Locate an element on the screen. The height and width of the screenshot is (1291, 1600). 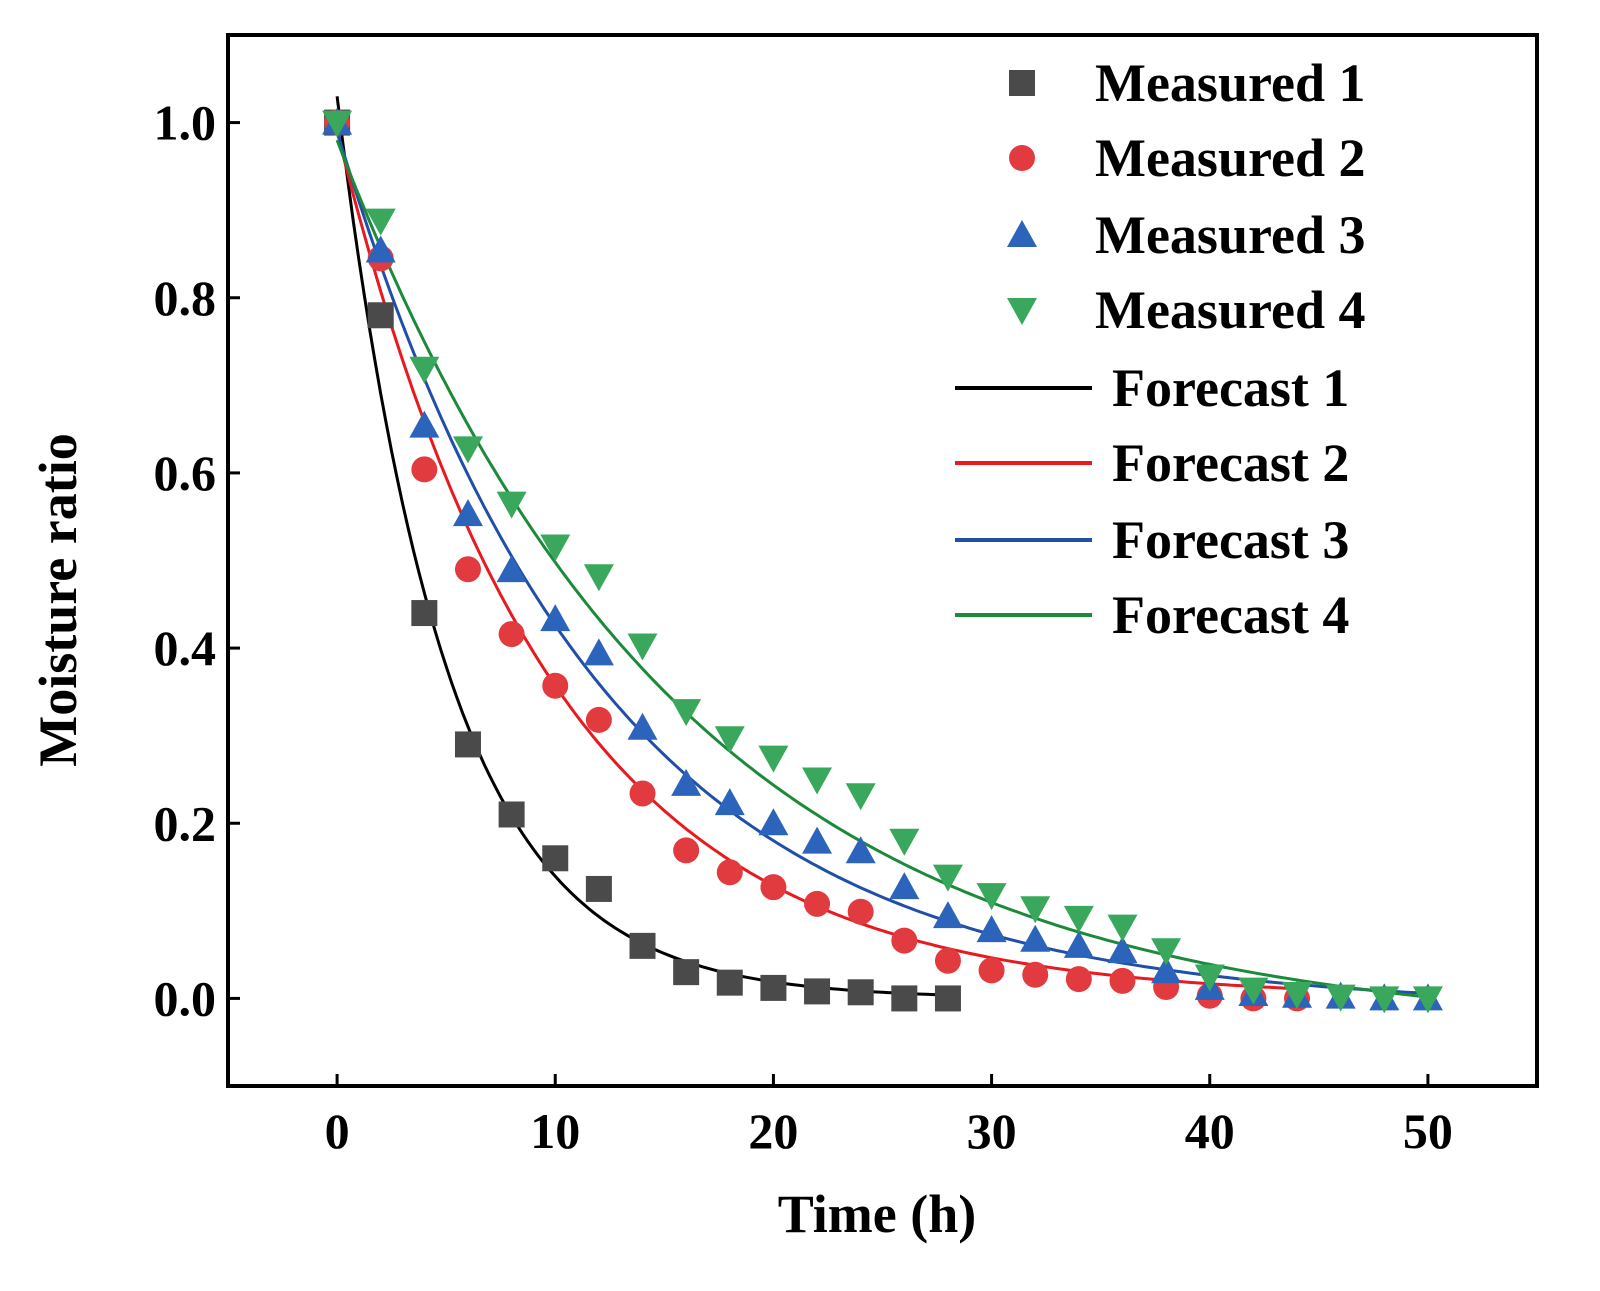
legend-label: Measured 4 is located at coordinates (1230, 310).